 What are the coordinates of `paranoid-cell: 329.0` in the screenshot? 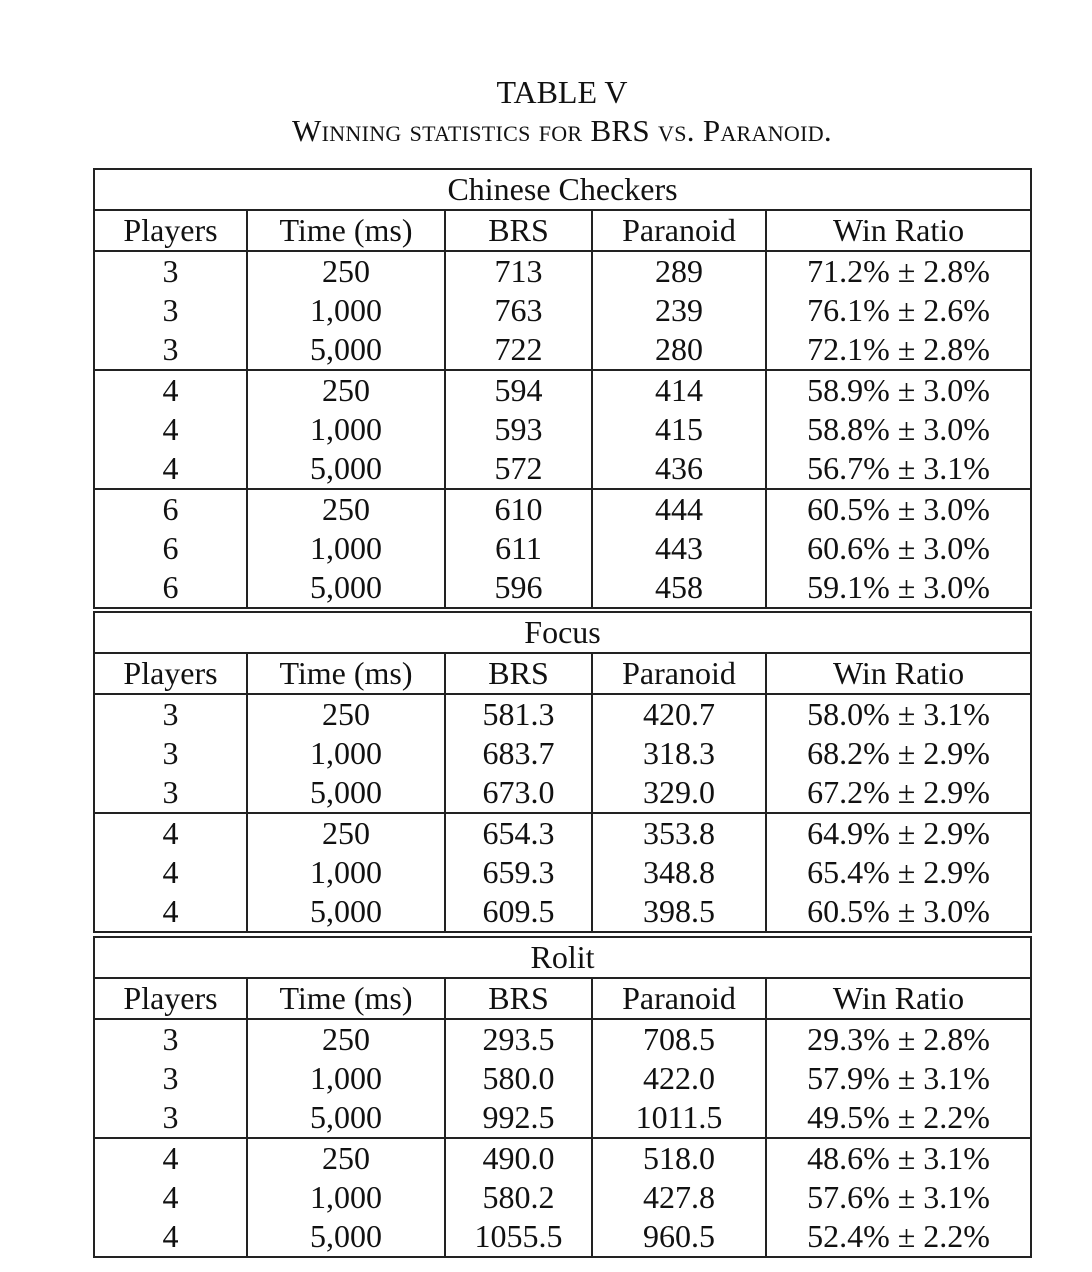 It's located at (679, 793).